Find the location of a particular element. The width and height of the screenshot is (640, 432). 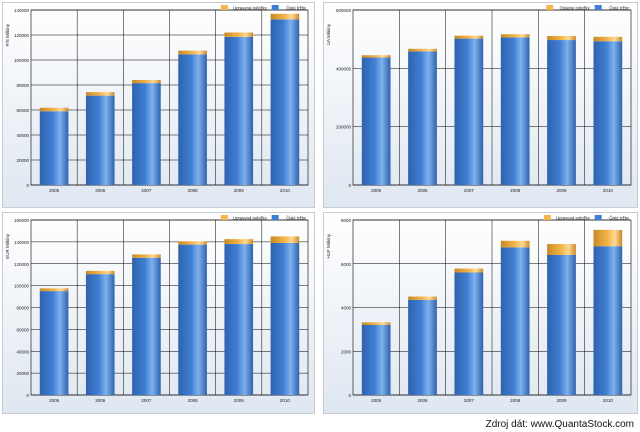

y-tick-label: 140000 is located at coordinates (22, 242).